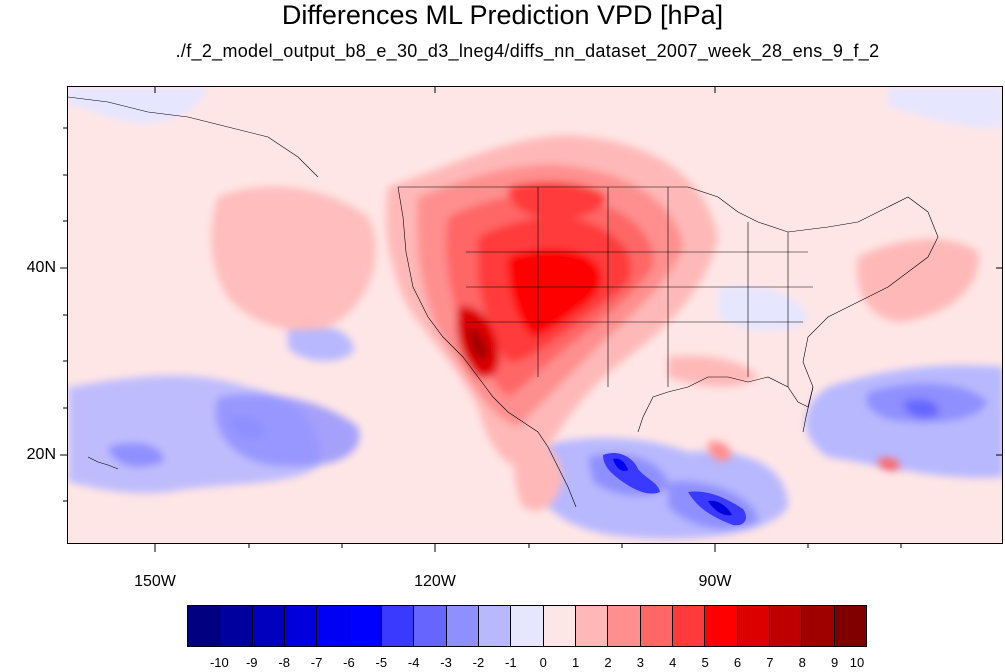  What do you see at coordinates (41, 267) in the screenshot?
I see `lat-label-40n: 40N` at bounding box center [41, 267].